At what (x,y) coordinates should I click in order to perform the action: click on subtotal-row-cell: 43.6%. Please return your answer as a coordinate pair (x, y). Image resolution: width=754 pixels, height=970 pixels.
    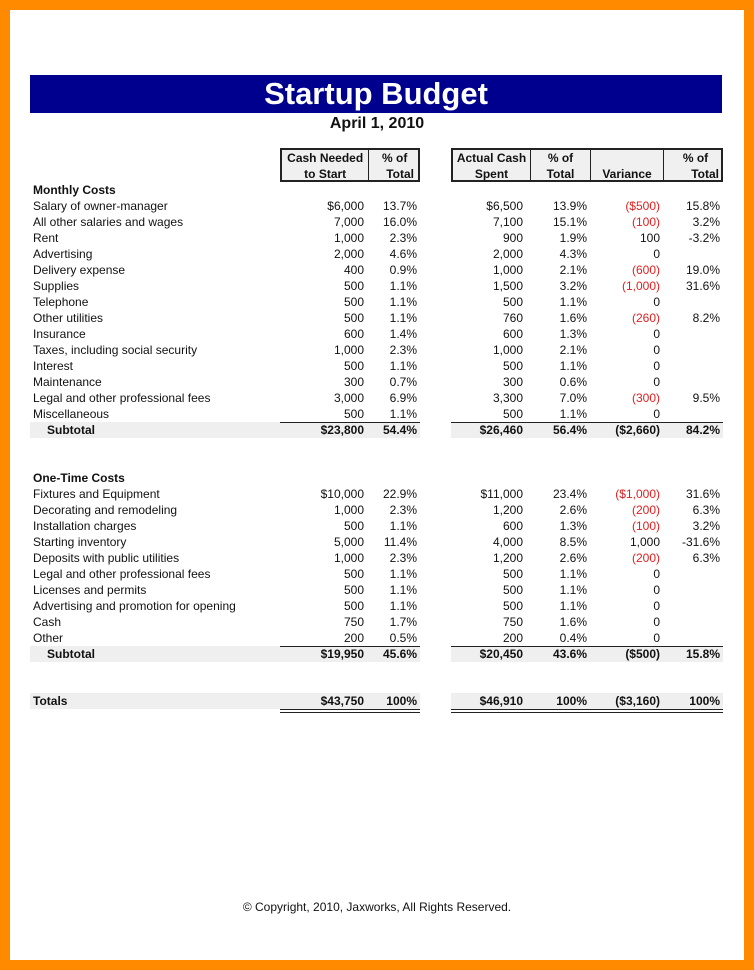
    Looking at the image, I should click on (569, 654).